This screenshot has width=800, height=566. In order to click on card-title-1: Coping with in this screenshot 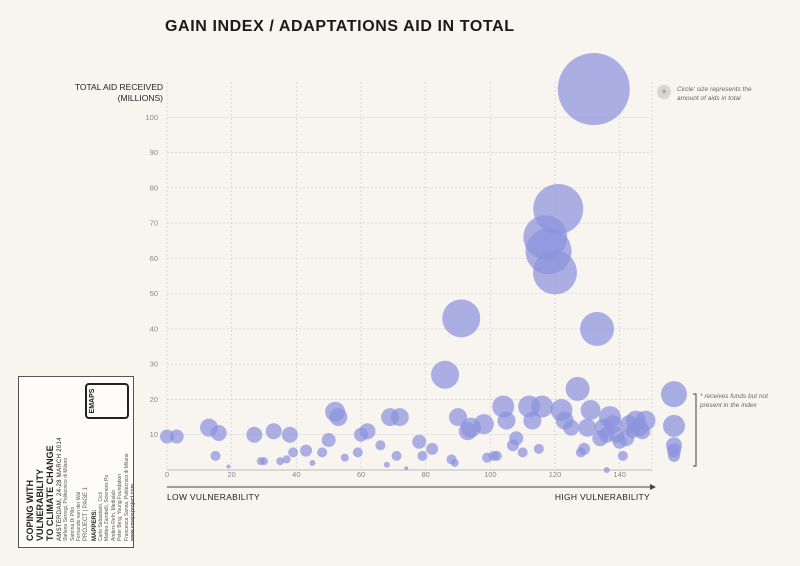, I will do `click(30, 510)`.